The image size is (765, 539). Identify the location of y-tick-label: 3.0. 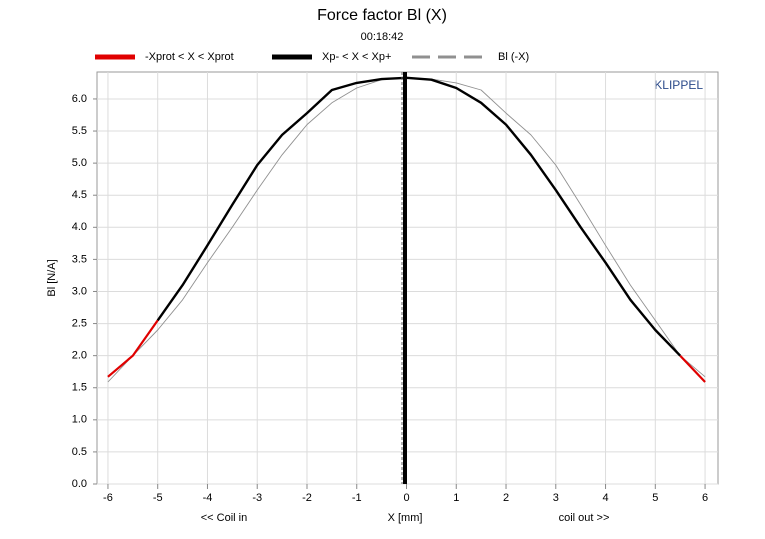
(79, 291).